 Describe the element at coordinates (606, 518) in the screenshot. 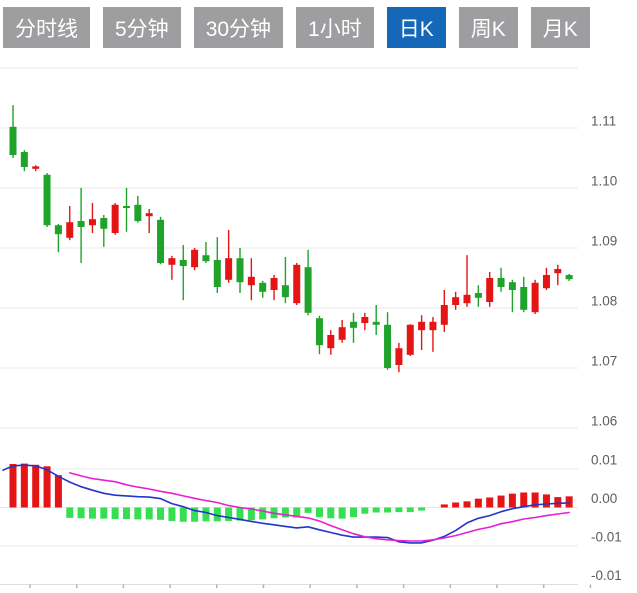

I see `macd-axis-labels: 0.01 0.00 -0.01 -0.01` at that location.